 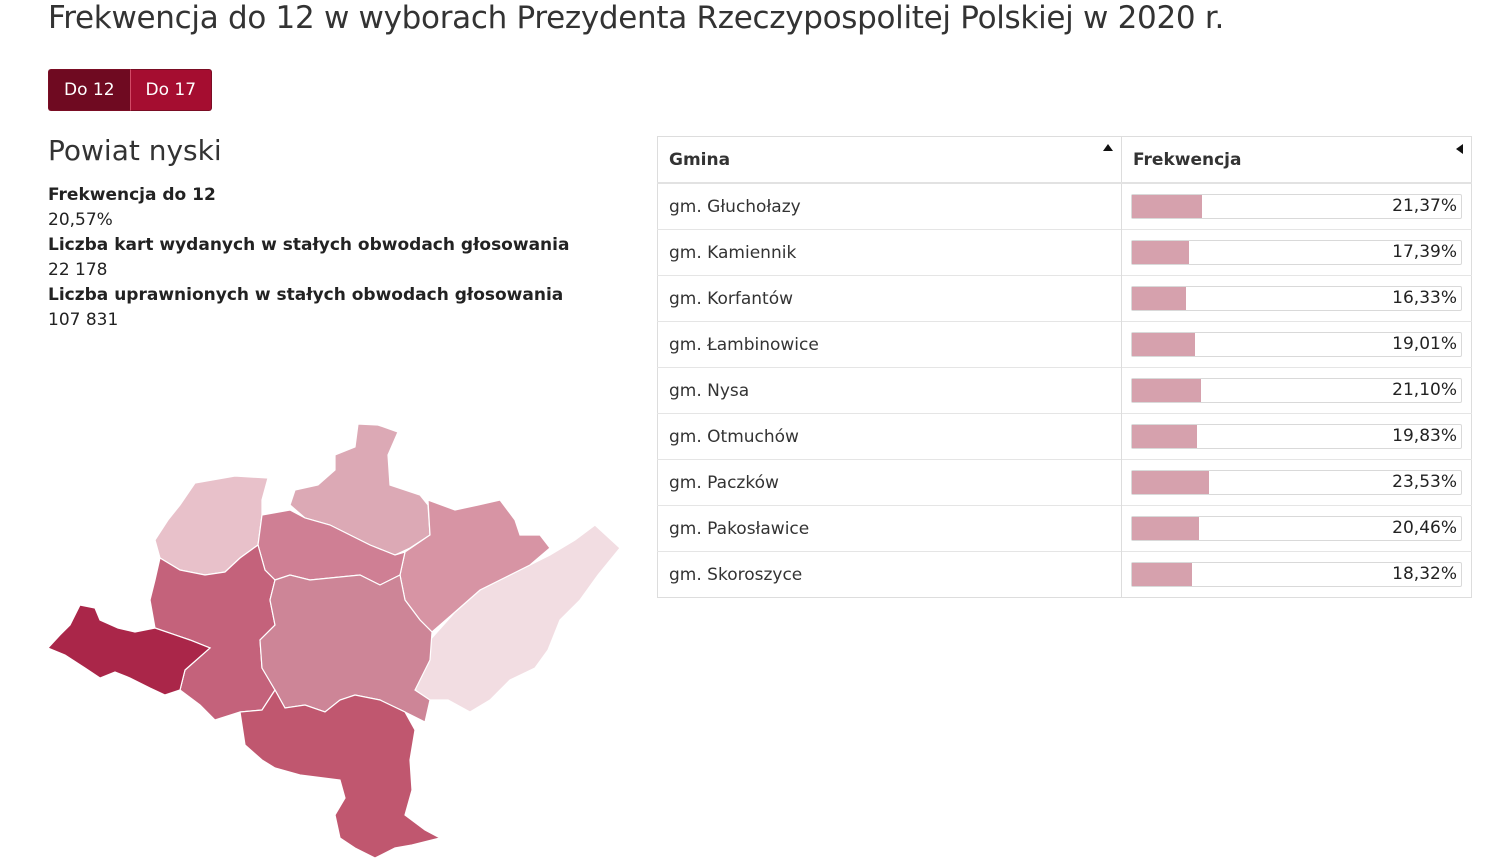 I want to click on gmina-name: gm. Kamiennik, so click(x=889, y=252).